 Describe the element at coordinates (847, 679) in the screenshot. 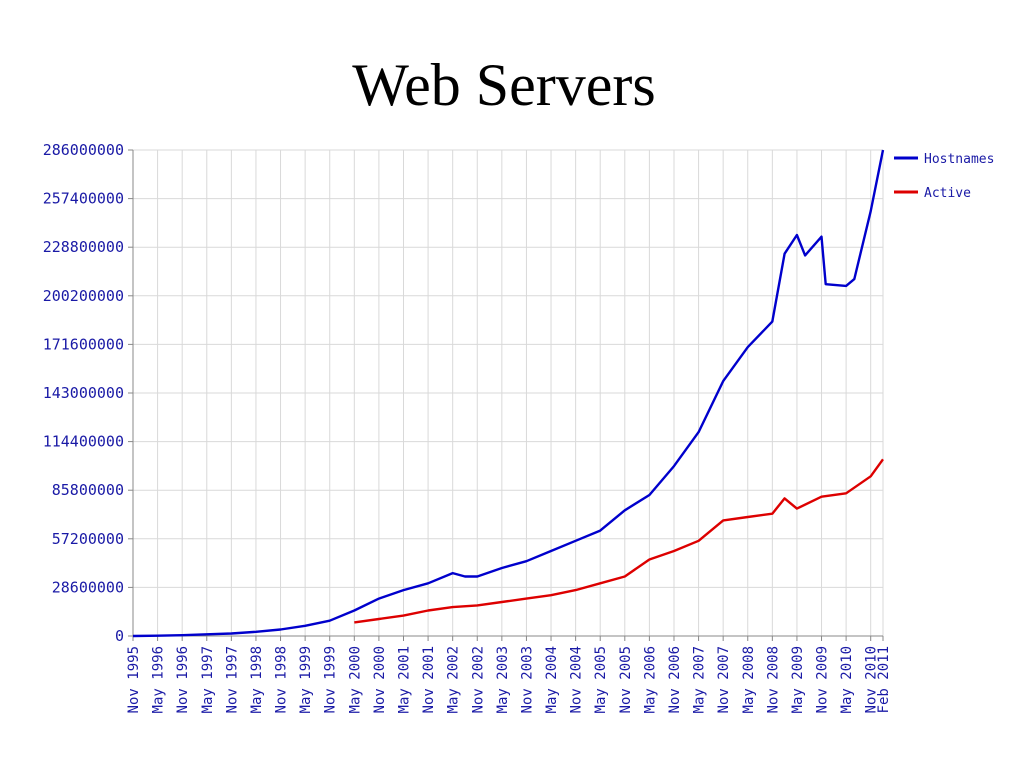

I see `x-tick-label: May 2010` at that location.